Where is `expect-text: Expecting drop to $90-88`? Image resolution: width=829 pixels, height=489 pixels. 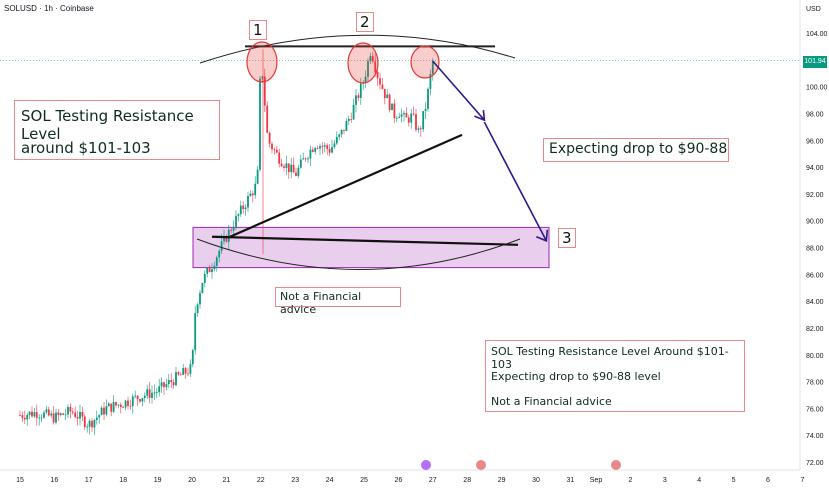 expect-text: Expecting drop to $90-88 is located at coordinates (638, 149).